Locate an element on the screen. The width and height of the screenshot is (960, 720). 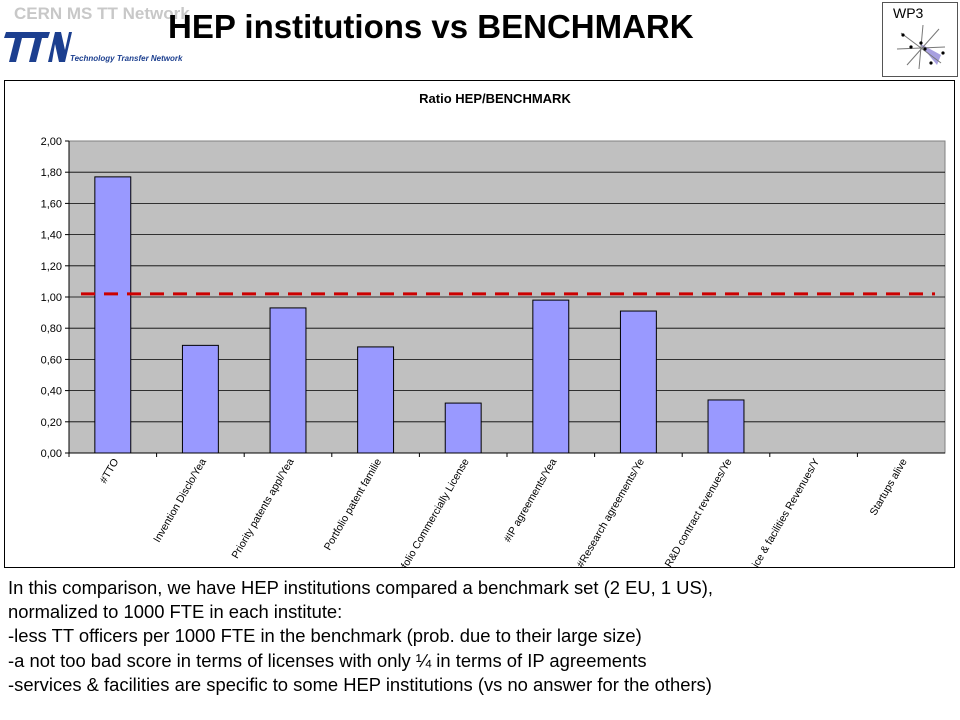
chart-title: Ratio HEP/BENCHMARK is located at coordinates (495, 98).